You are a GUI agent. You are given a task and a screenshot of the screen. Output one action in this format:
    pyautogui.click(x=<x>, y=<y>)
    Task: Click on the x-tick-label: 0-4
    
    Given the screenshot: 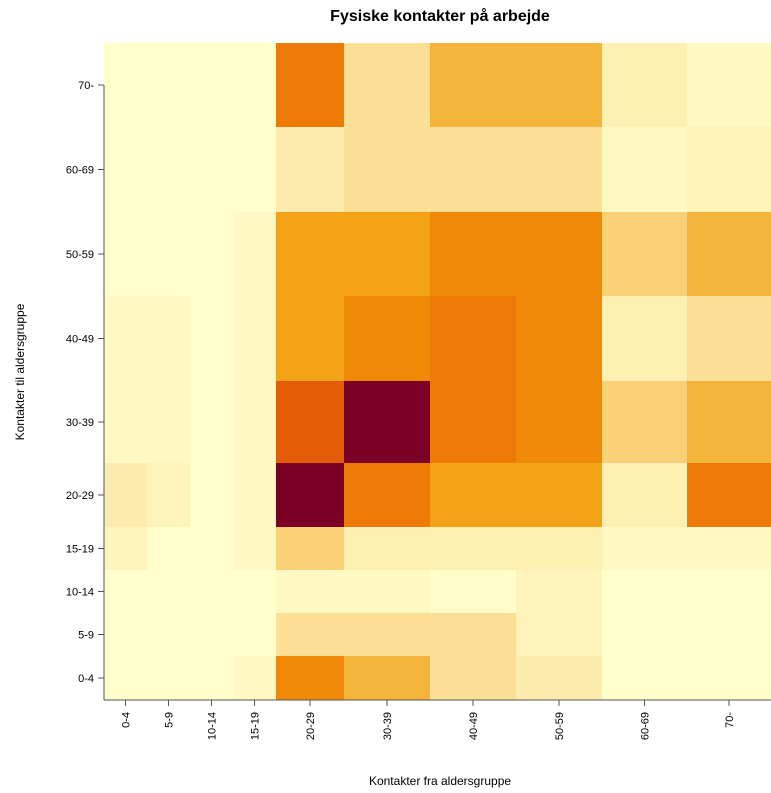 What is the action you would take?
    pyautogui.click(x=127, y=720)
    